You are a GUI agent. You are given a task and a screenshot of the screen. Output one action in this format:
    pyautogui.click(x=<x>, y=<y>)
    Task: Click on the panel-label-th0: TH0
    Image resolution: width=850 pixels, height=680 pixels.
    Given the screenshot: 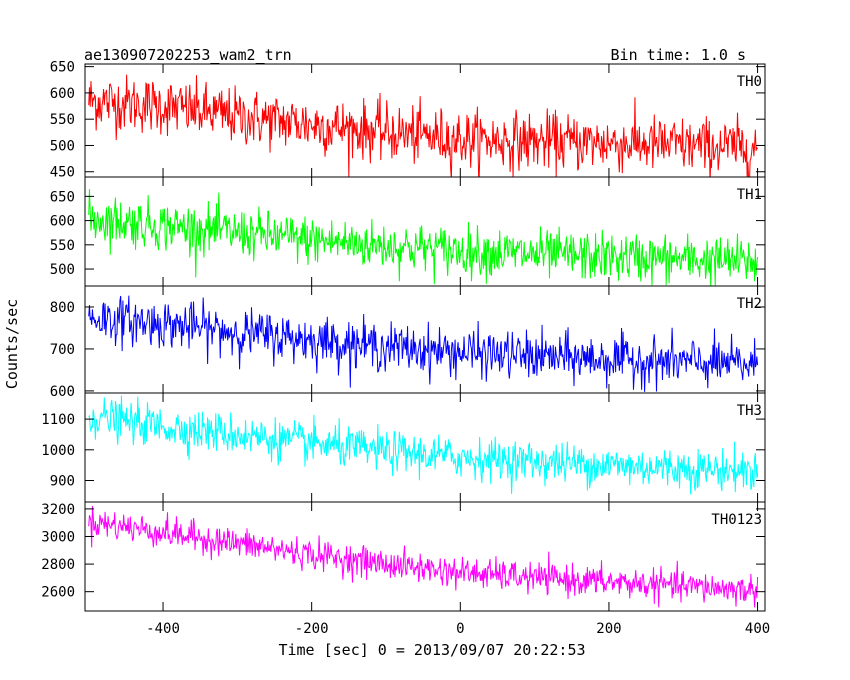 What is the action you would take?
    pyautogui.click(x=749, y=82)
    